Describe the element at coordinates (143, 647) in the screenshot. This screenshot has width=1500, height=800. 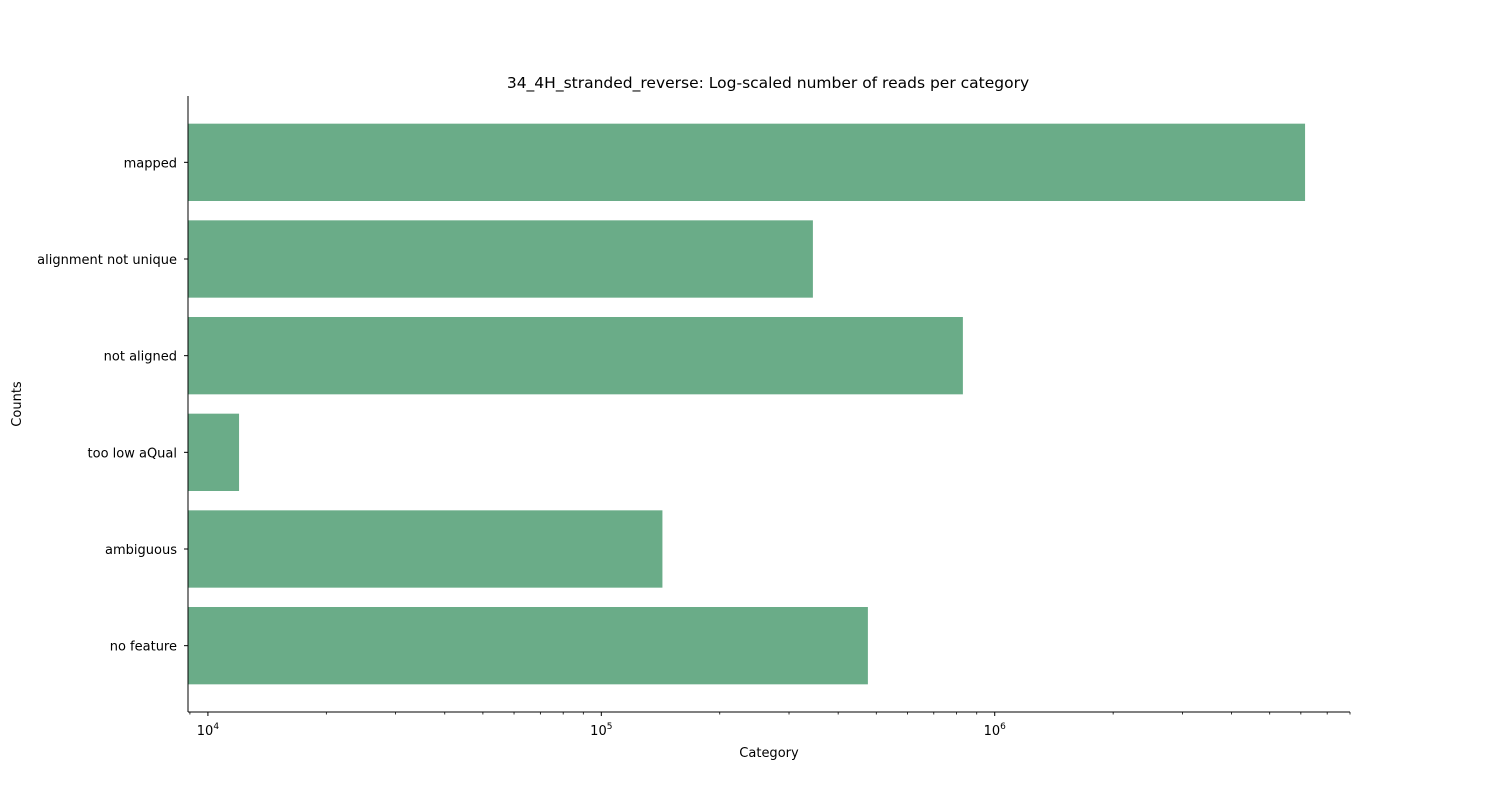
I see `y-tick-label: no feature` at that location.